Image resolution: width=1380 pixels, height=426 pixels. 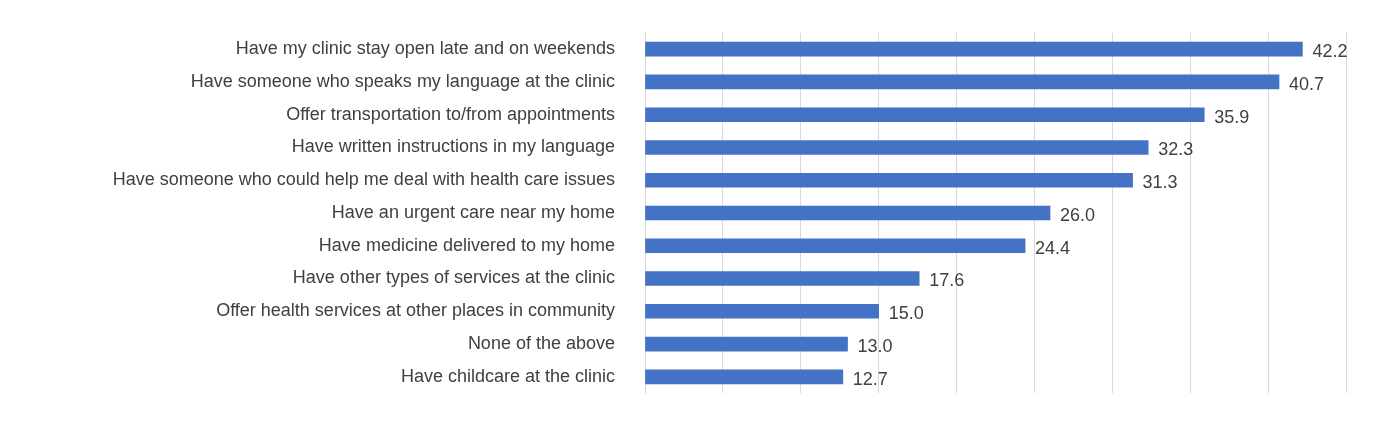 I want to click on data-label: 15.0, so click(x=906, y=313).